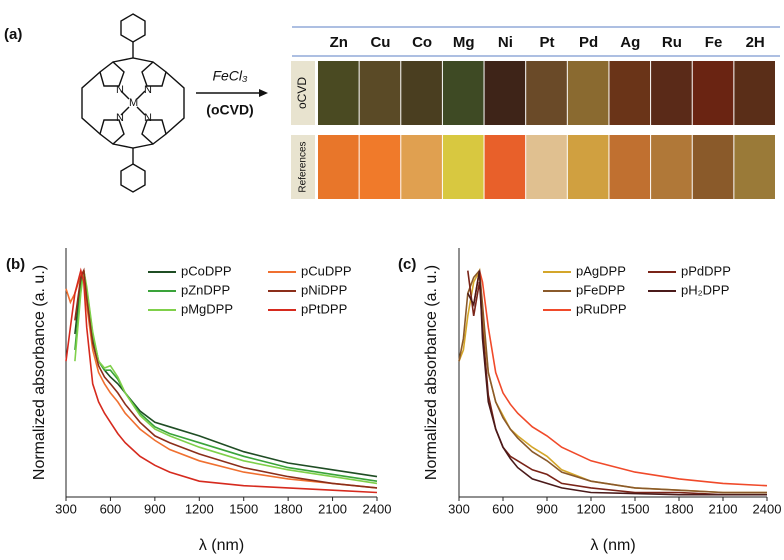  I want to click on row-label: oCVD, so click(302, 93).